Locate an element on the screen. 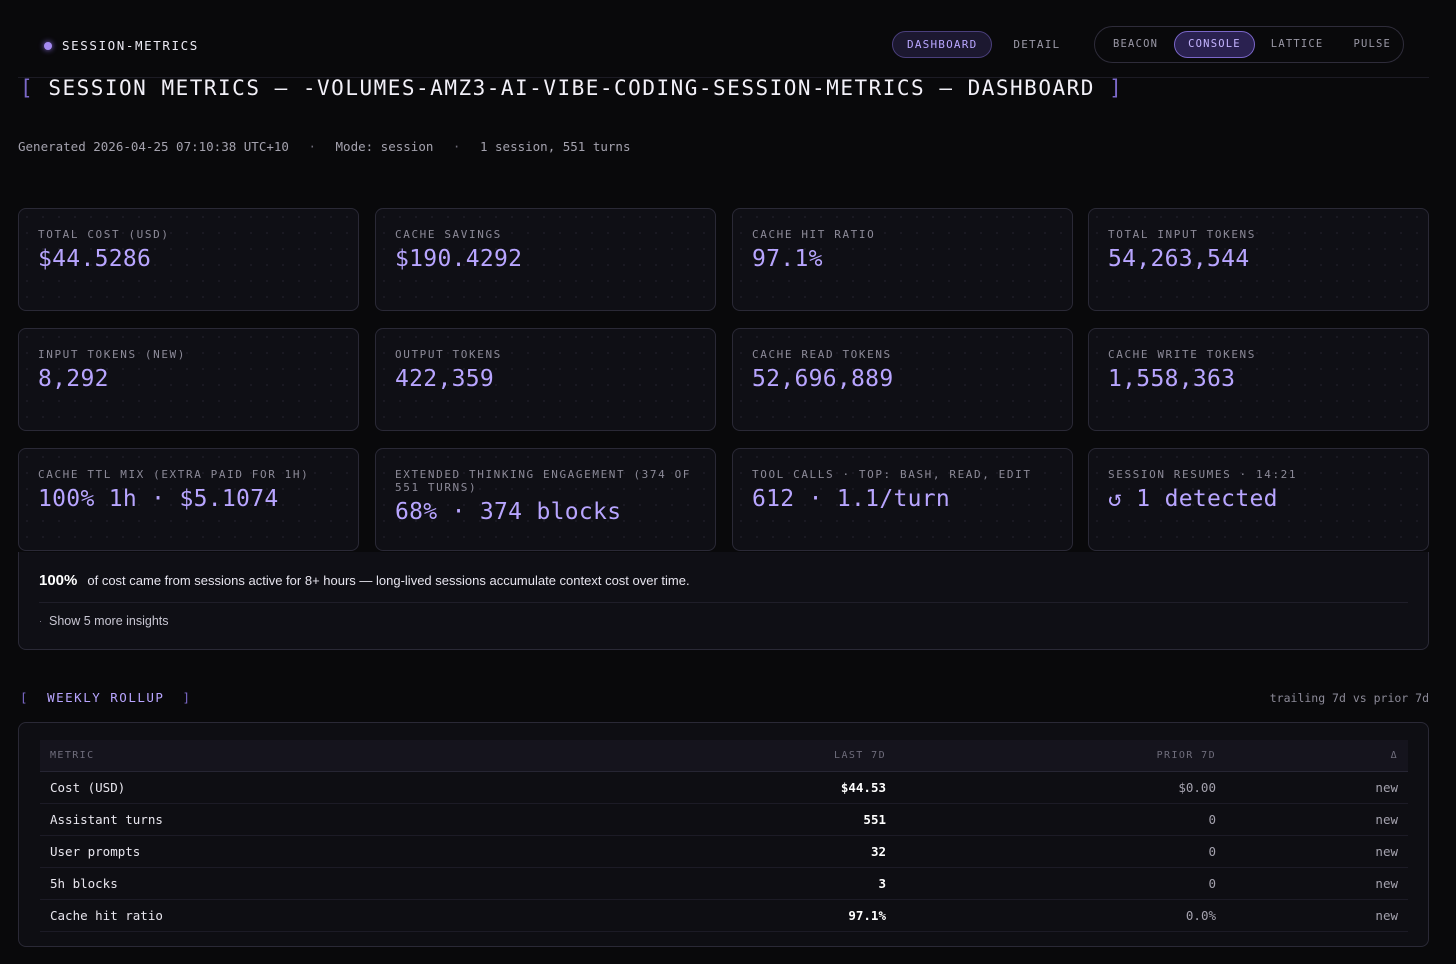 This screenshot has width=1456, height=964. card-label: CACHE HIT RATIO is located at coordinates (814, 234).